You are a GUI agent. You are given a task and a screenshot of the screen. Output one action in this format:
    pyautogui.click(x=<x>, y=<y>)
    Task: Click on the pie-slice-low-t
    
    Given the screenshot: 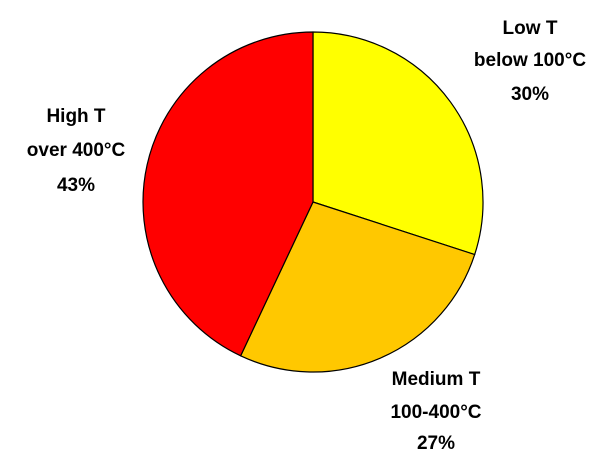 What is the action you would take?
    pyautogui.click(x=398, y=143)
    